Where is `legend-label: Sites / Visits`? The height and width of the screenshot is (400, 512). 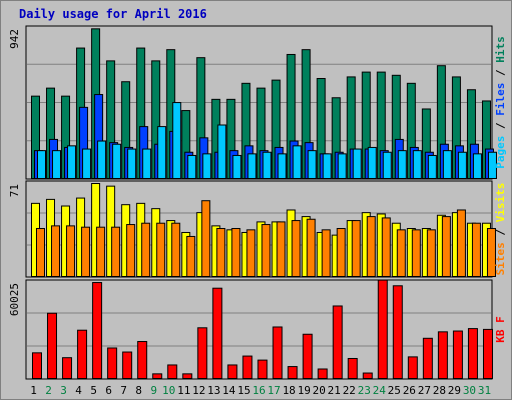
legend-label: Sites / Visits is located at coordinates (500, 229).